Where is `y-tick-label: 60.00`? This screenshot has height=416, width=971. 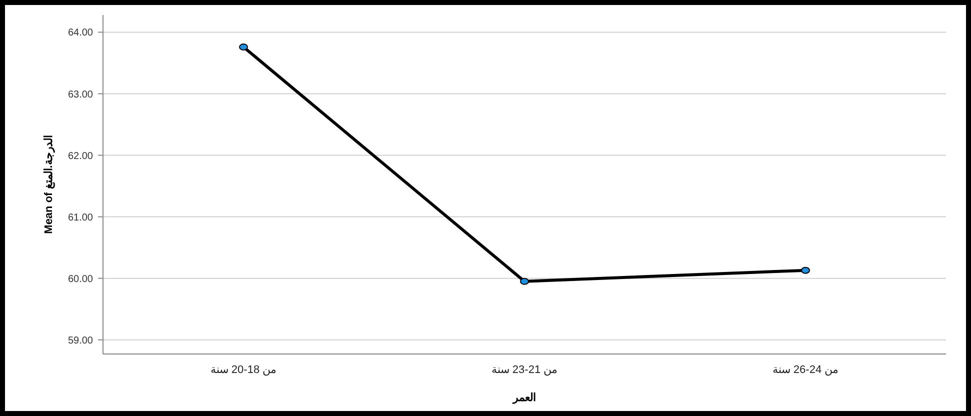
y-tick-label: 60.00 is located at coordinates (81, 279).